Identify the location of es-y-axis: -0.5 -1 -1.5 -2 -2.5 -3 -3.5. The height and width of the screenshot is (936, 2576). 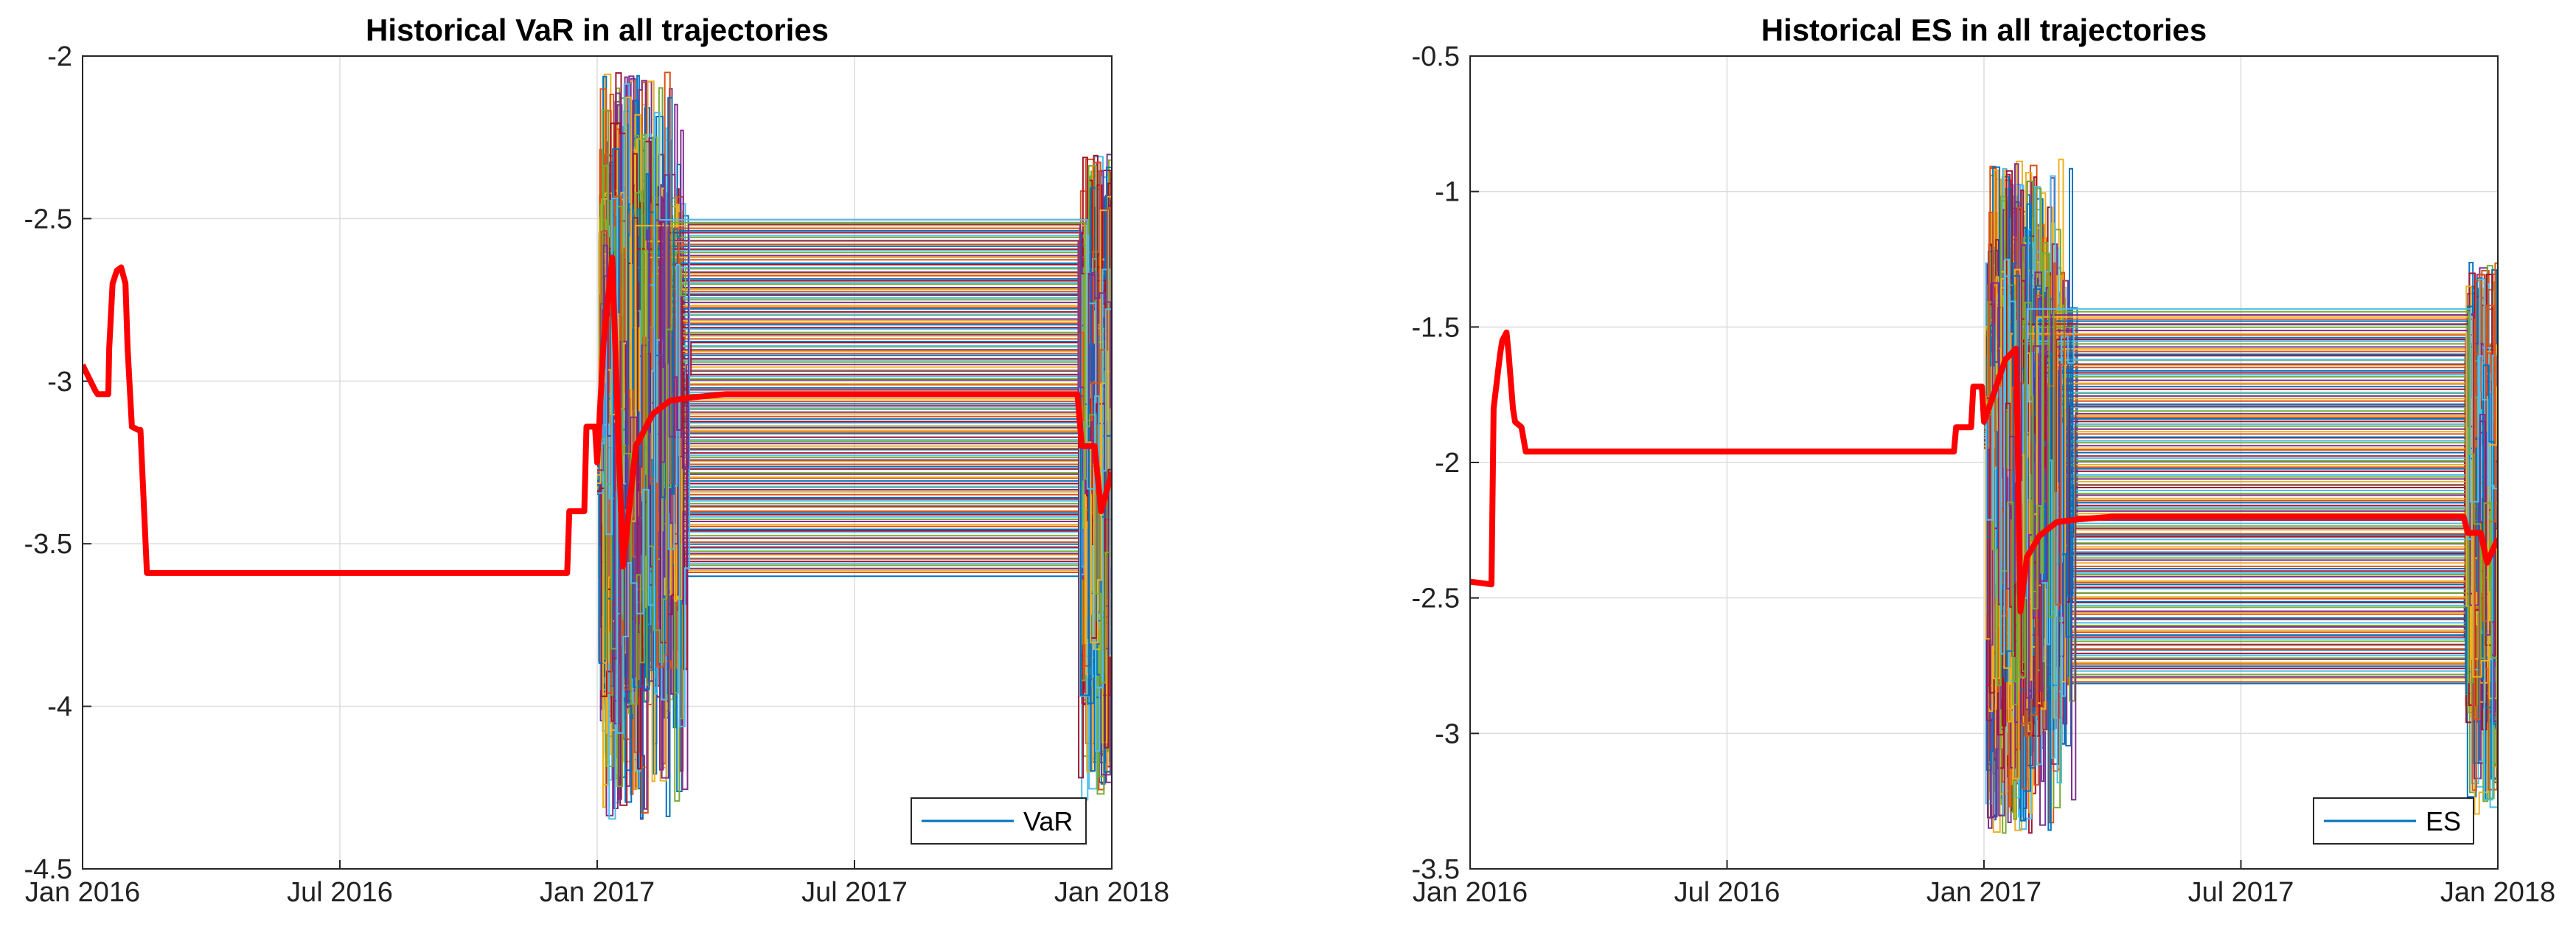
(1446, 463).